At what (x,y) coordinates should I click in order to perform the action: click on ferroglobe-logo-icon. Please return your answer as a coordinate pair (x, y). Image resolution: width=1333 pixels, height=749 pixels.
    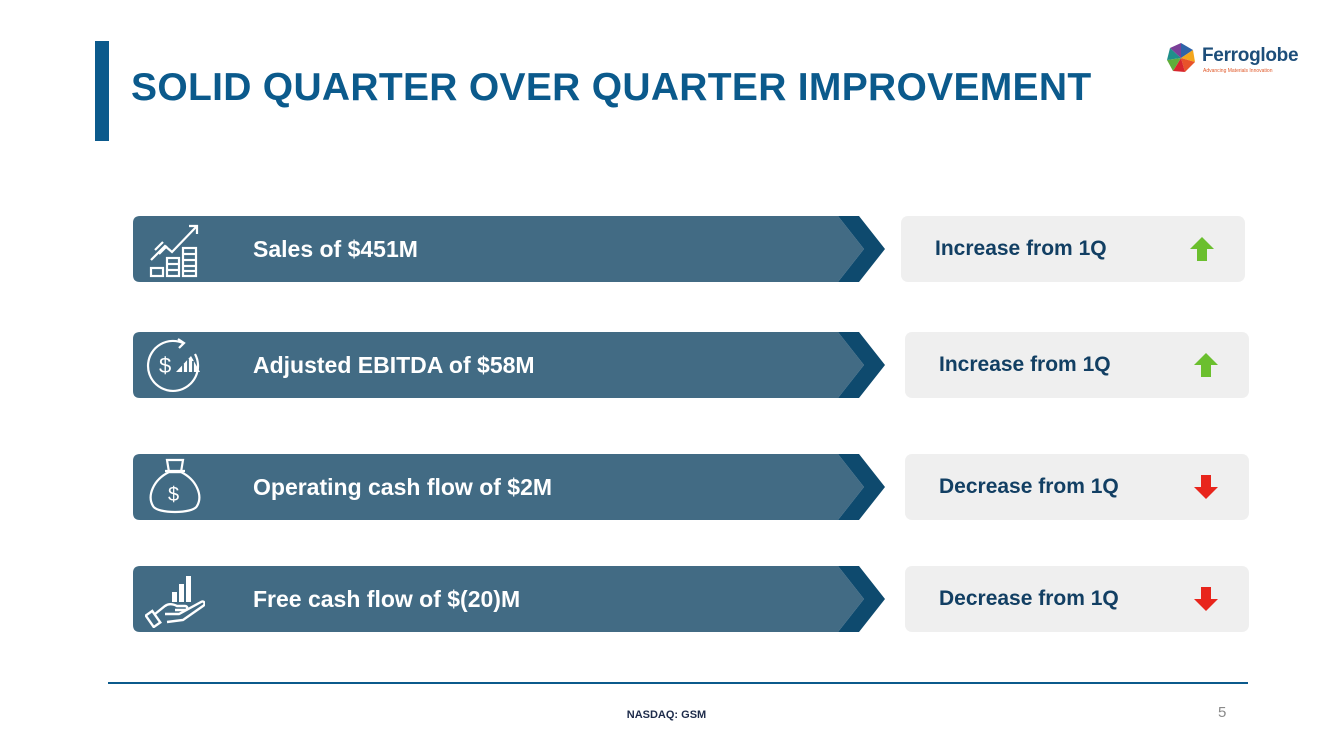
    Looking at the image, I should click on (1181, 57).